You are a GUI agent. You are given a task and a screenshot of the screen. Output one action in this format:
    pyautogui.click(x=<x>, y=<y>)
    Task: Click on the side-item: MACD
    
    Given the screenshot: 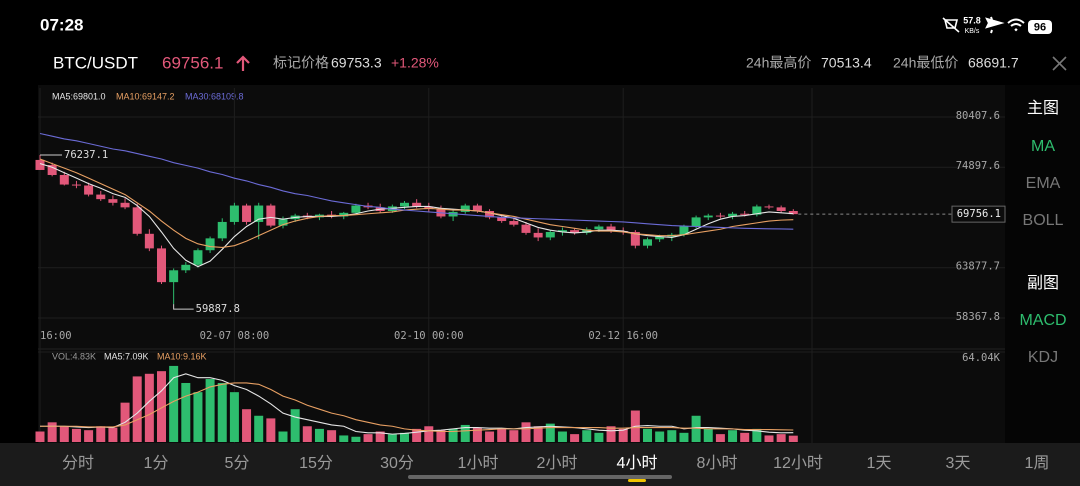 What is the action you would take?
    pyautogui.click(x=1042, y=320)
    